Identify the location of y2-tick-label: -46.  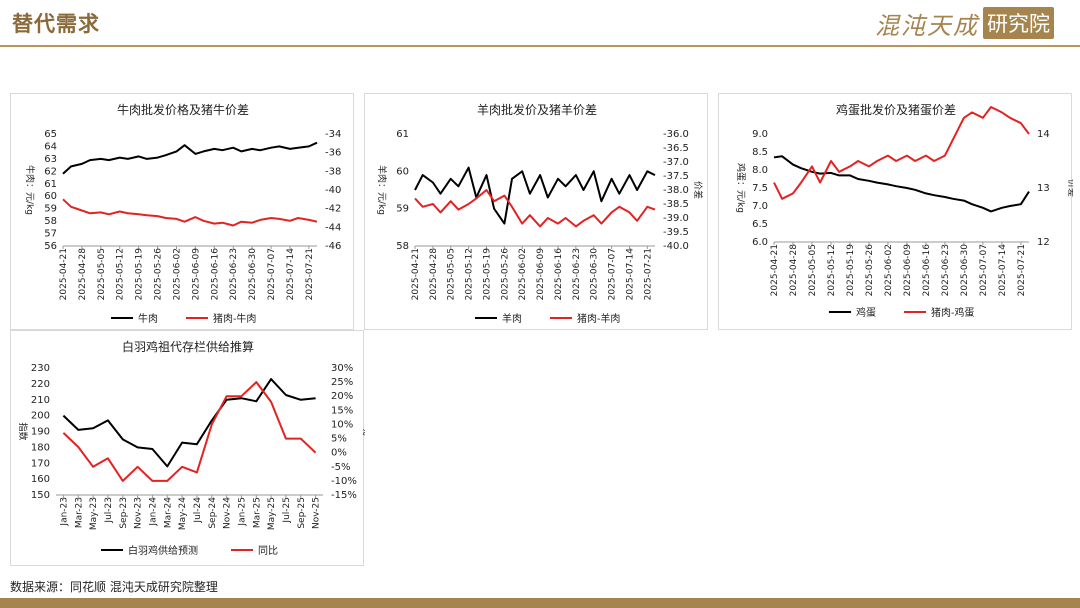
(333, 246).